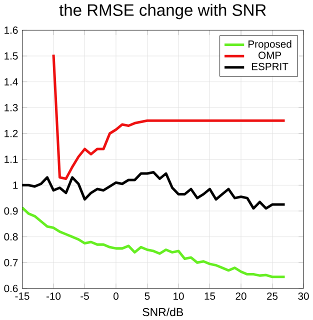 Image resolution: width=313 pixels, height=320 pixels. What do you see at coordinates (270, 45) in the screenshot?
I see `legend-label: Proposed` at bounding box center [270, 45].